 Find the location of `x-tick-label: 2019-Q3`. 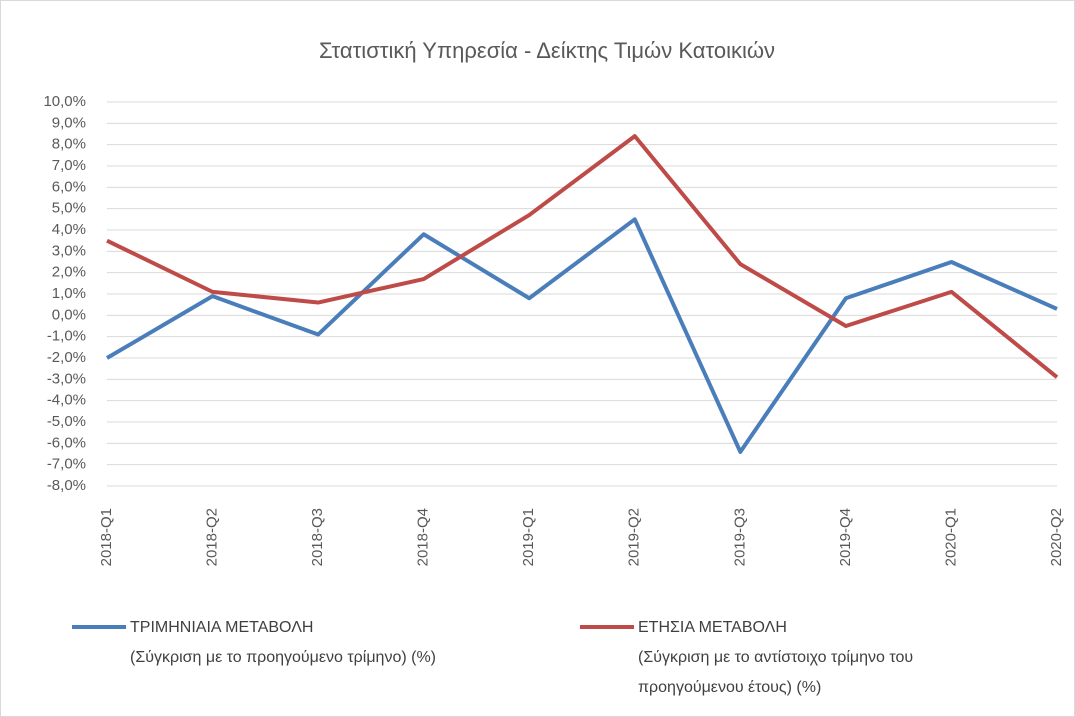

x-tick-label: 2019-Q3 is located at coordinates (739, 537).